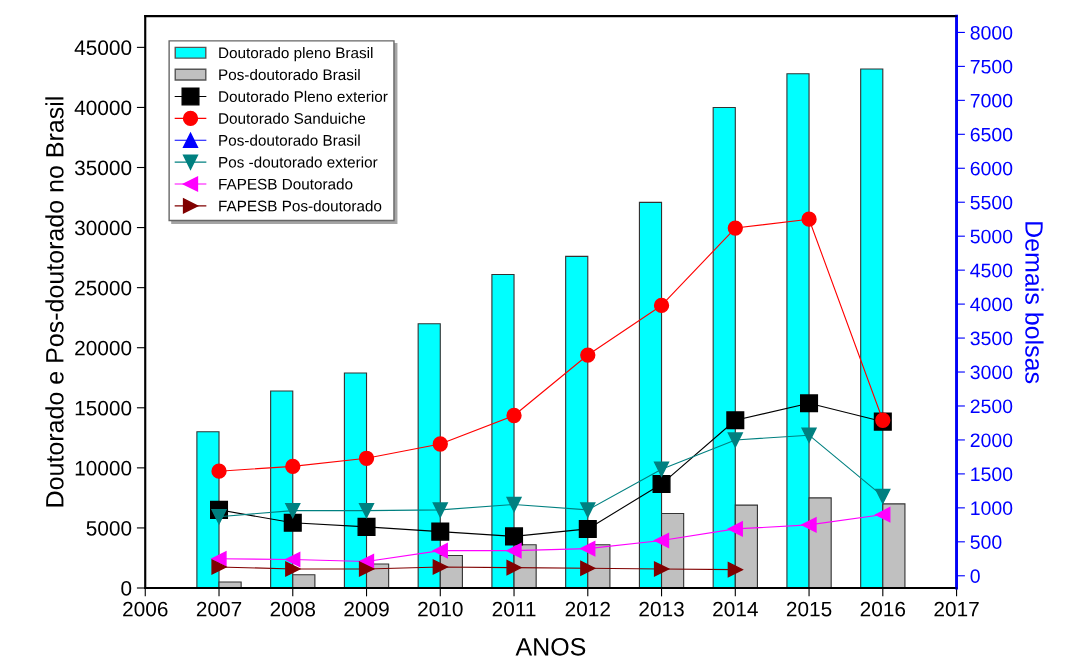  Describe the element at coordinates (991, 372) in the screenshot. I see `y2-tick-label: 3000` at that location.